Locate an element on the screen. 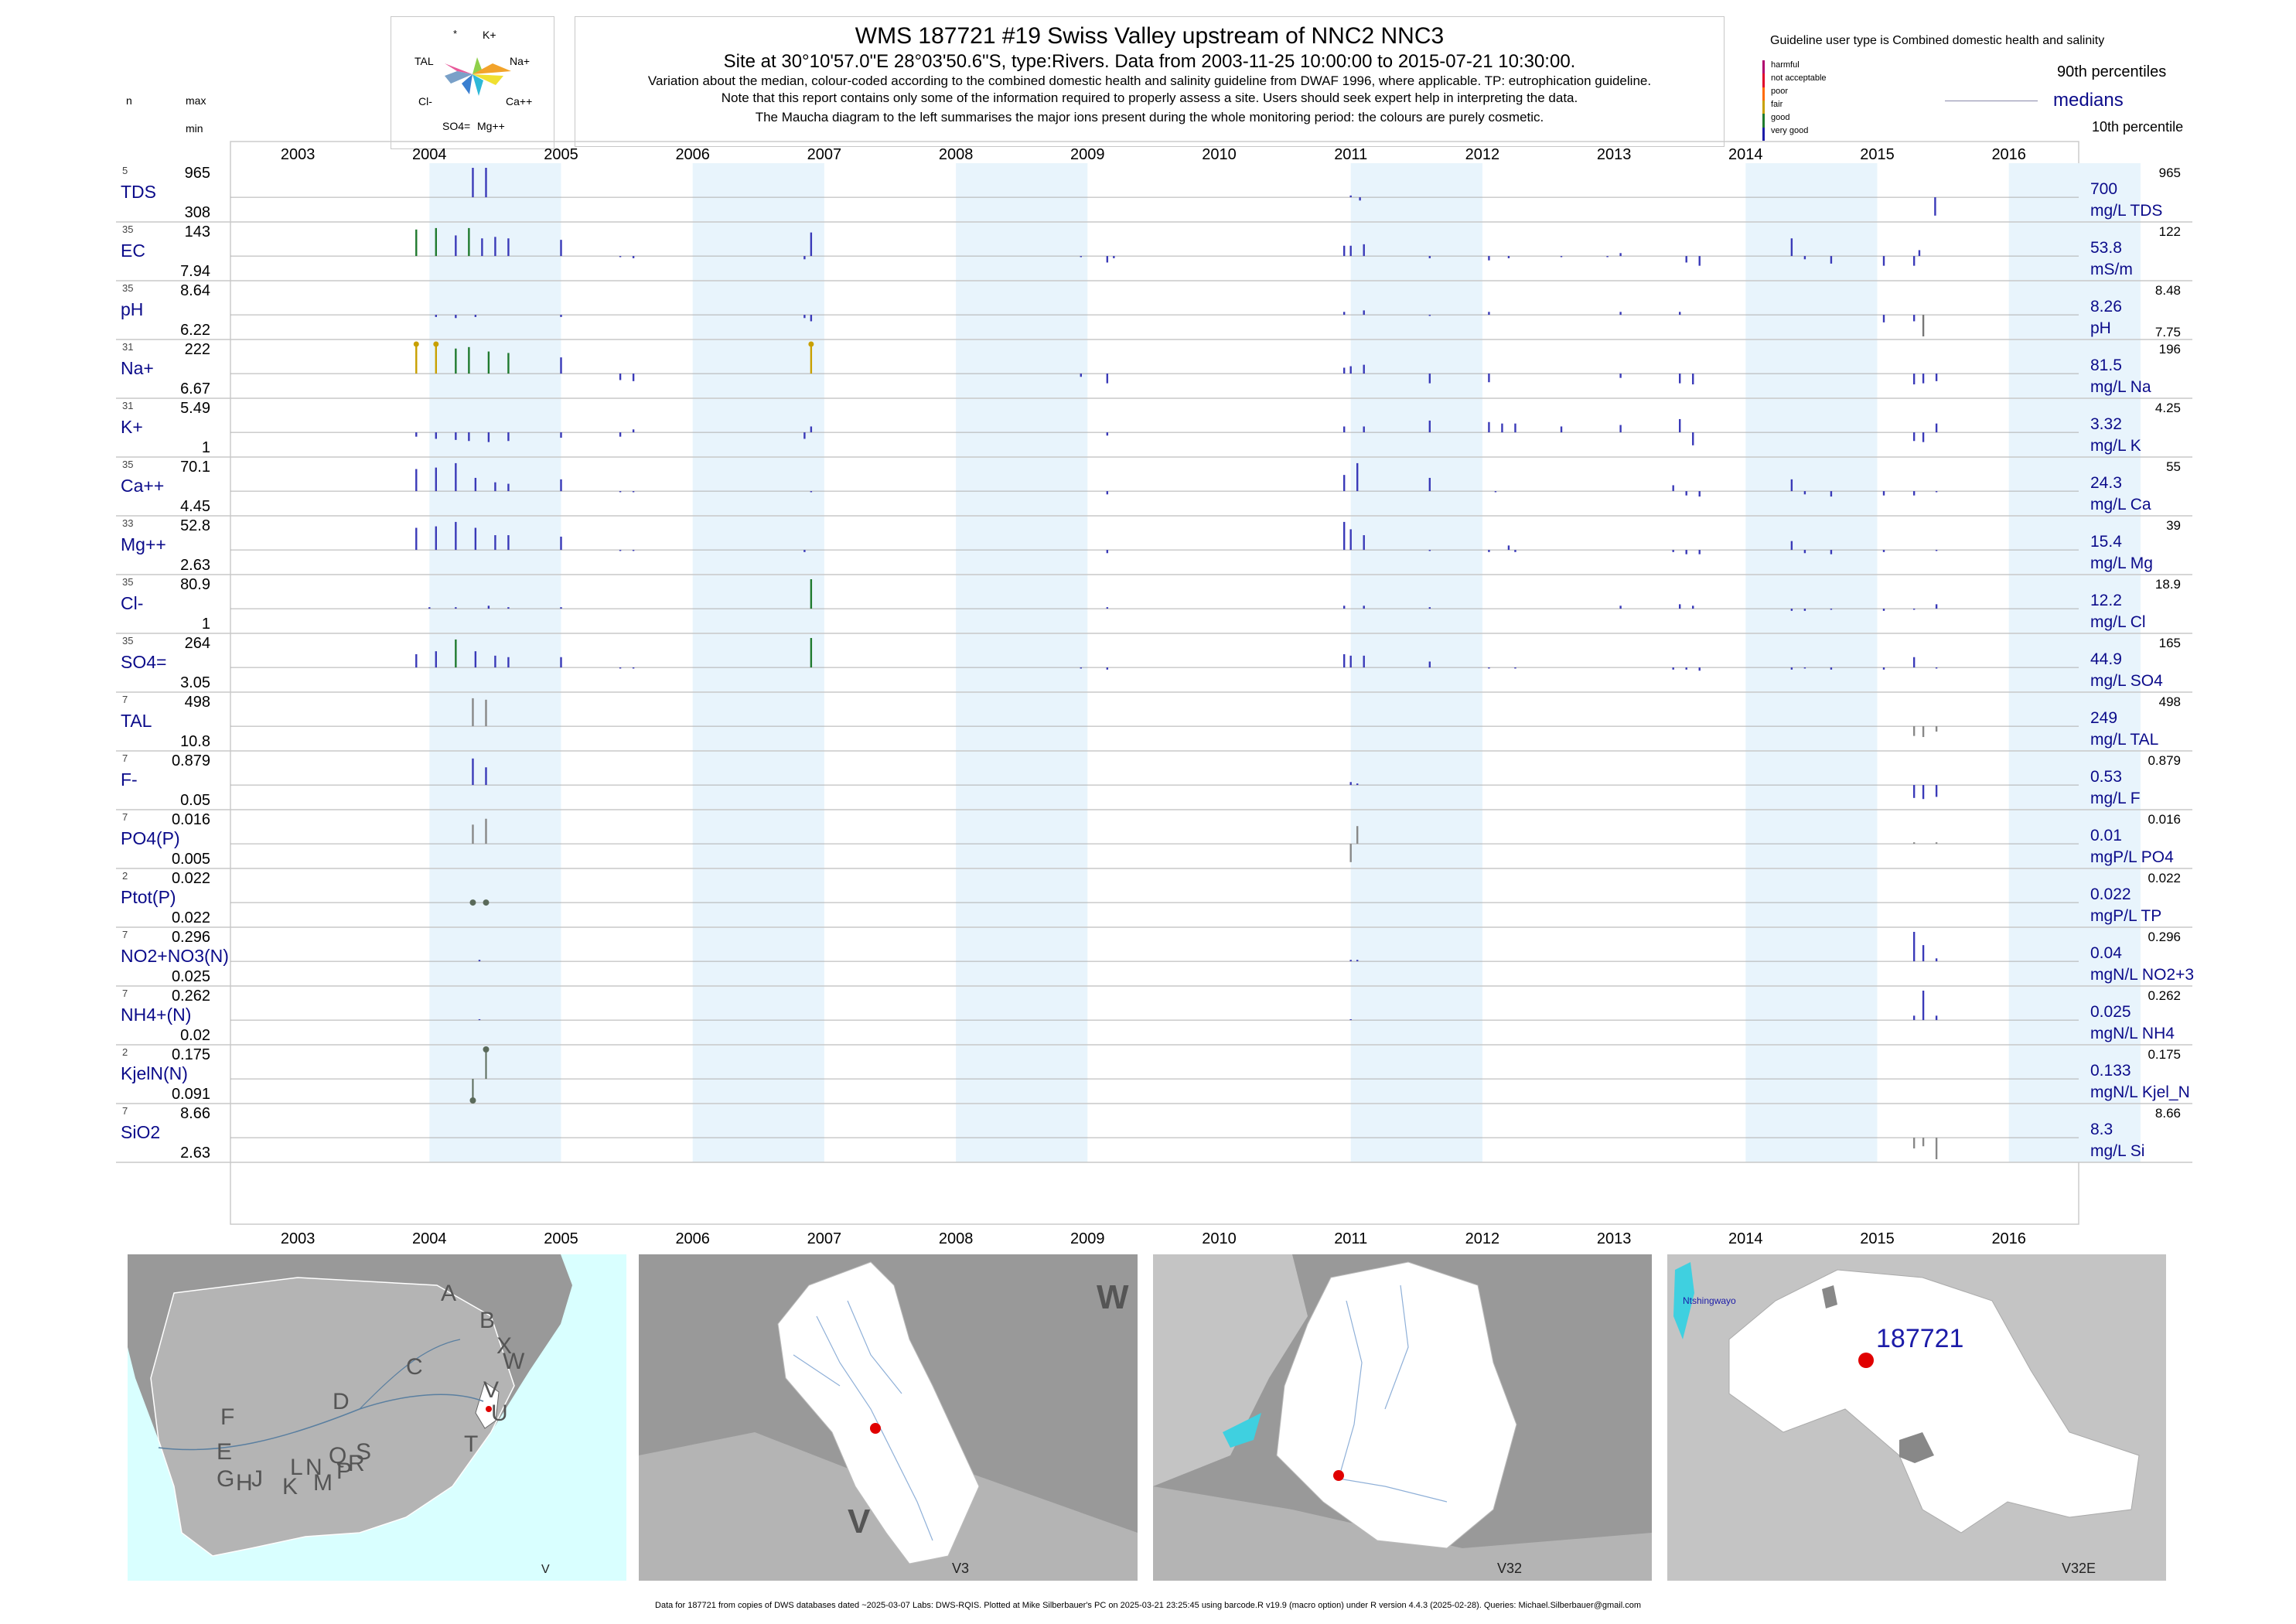 The image size is (2296, 1624). row-unit-label: mg/L Na is located at coordinates (2120, 387).